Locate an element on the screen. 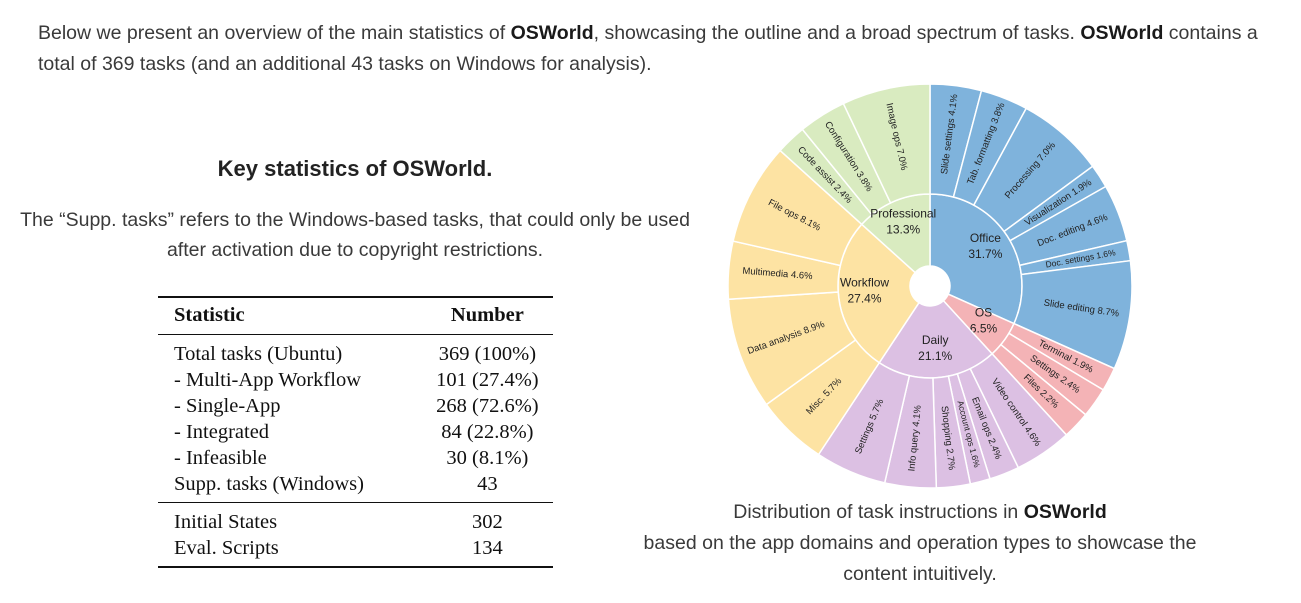  stat-label: - Integrated is located at coordinates (222, 432).